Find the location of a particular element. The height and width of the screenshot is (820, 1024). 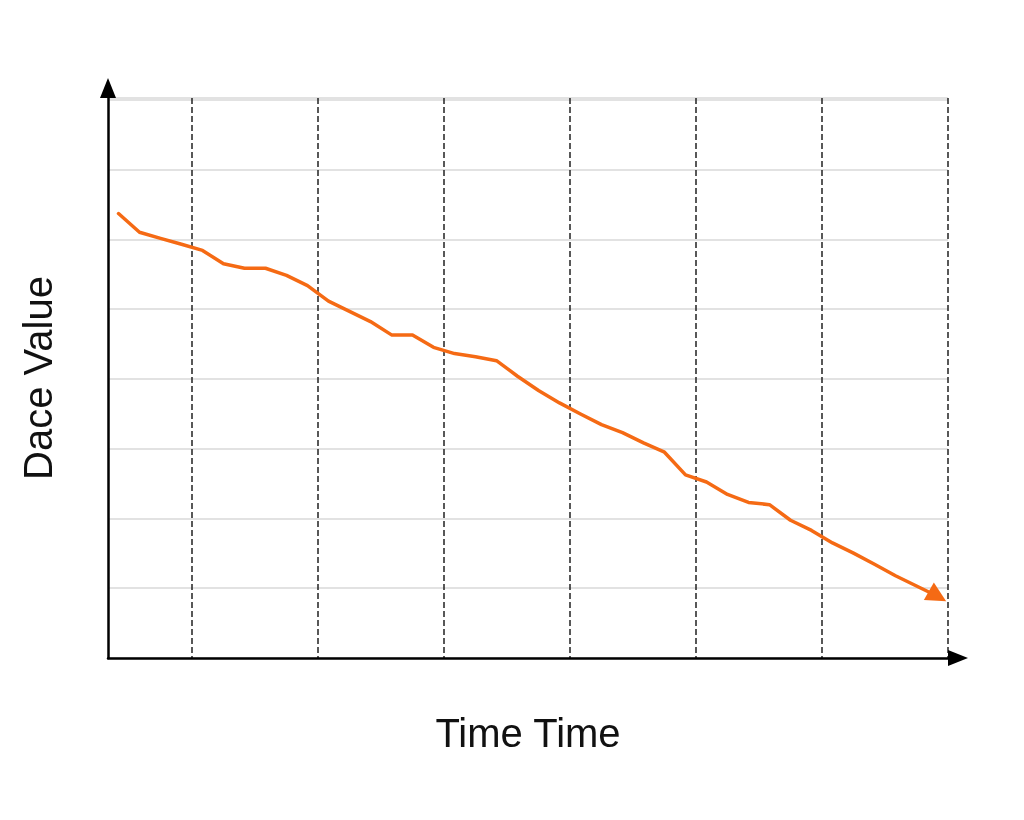

x-axis-title: Time Time is located at coordinates (528, 733).